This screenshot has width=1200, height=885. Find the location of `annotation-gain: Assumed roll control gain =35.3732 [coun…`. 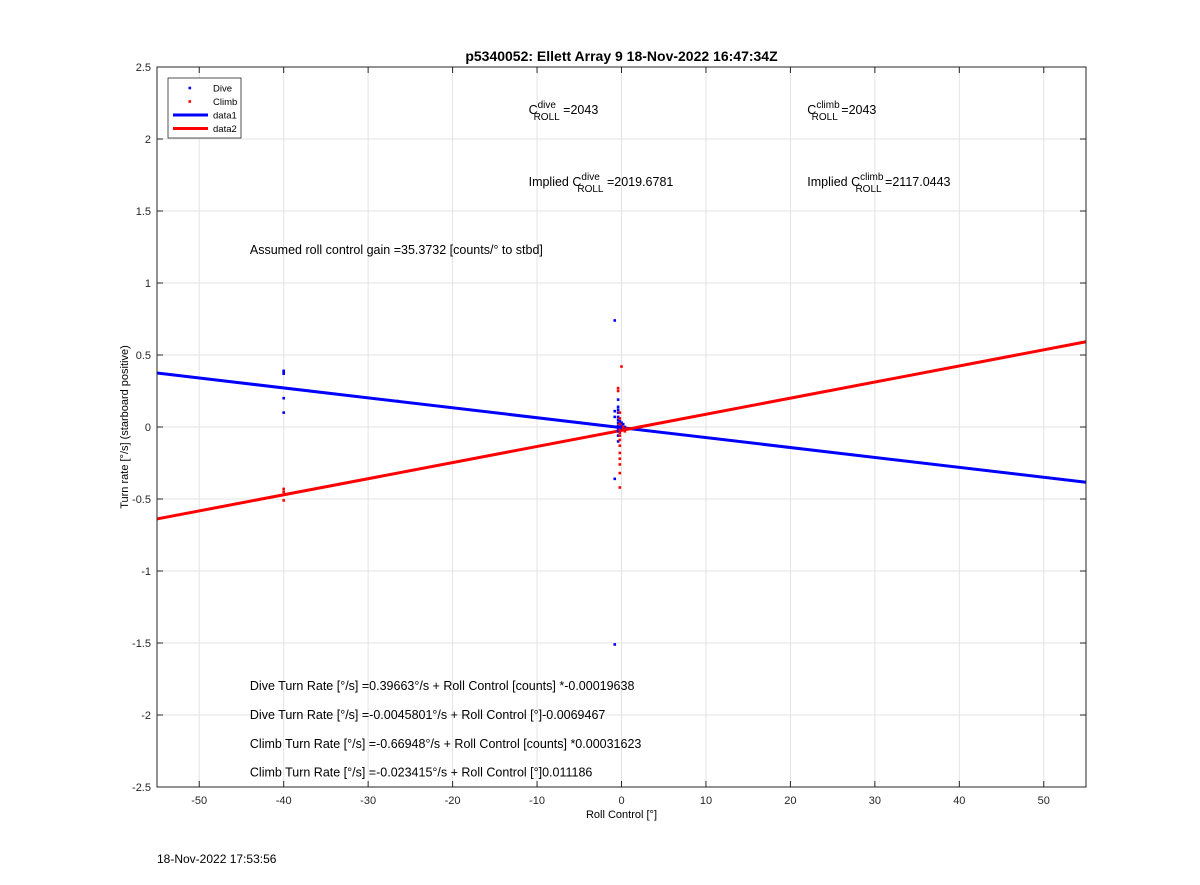

annotation-gain: Assumed roll control gain =35.3732 [coun… is located at coordinates (396, 250).